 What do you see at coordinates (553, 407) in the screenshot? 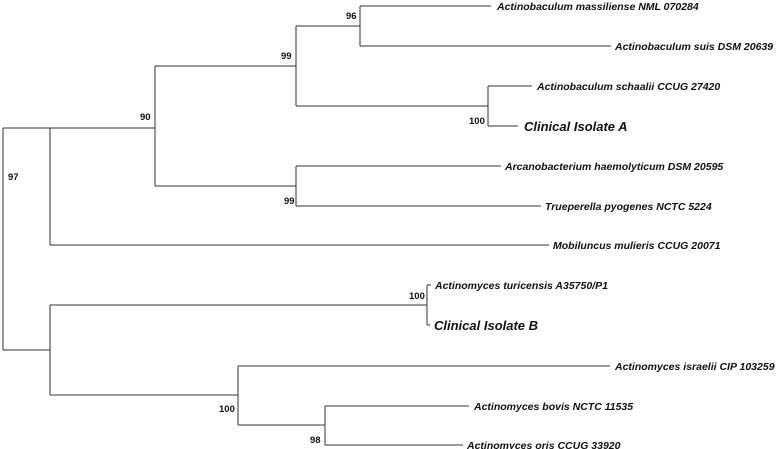
I see `label-bovis: Actinomyces bovis NCTC 11535` at bounding box center [553, 407].